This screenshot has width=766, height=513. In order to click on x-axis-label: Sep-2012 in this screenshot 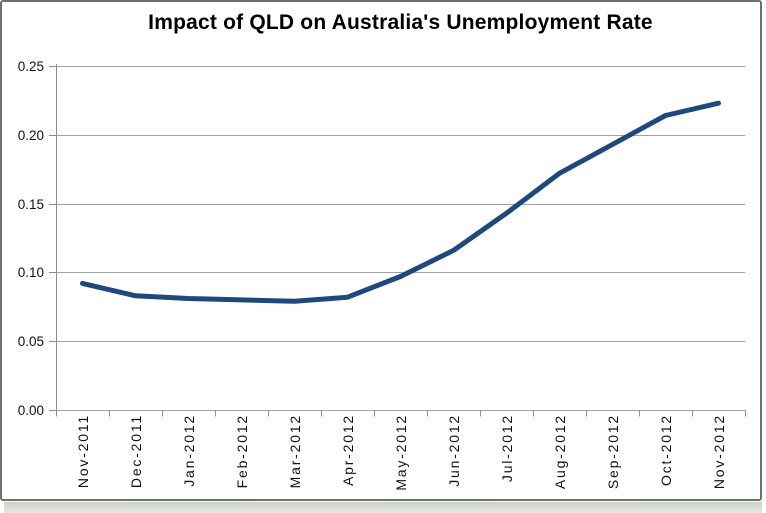, I will do `click(612, 452)`.